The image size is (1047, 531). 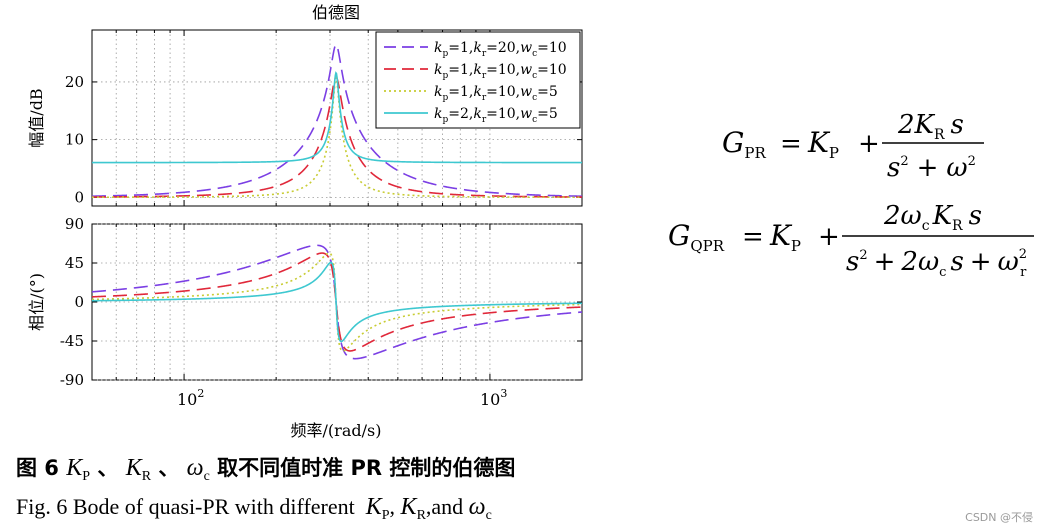 What do you see at coordinates (78, 469) in the screenshot?
I see `caption-cn-kp: KP` at bounding box center [78, 469].